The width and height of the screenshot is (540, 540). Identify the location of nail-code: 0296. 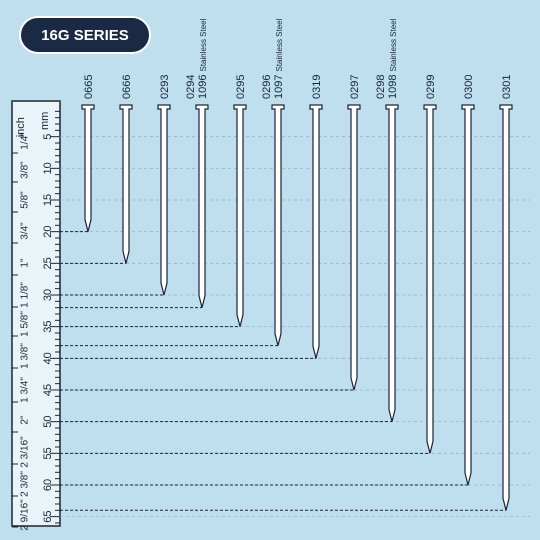
(267, 87).